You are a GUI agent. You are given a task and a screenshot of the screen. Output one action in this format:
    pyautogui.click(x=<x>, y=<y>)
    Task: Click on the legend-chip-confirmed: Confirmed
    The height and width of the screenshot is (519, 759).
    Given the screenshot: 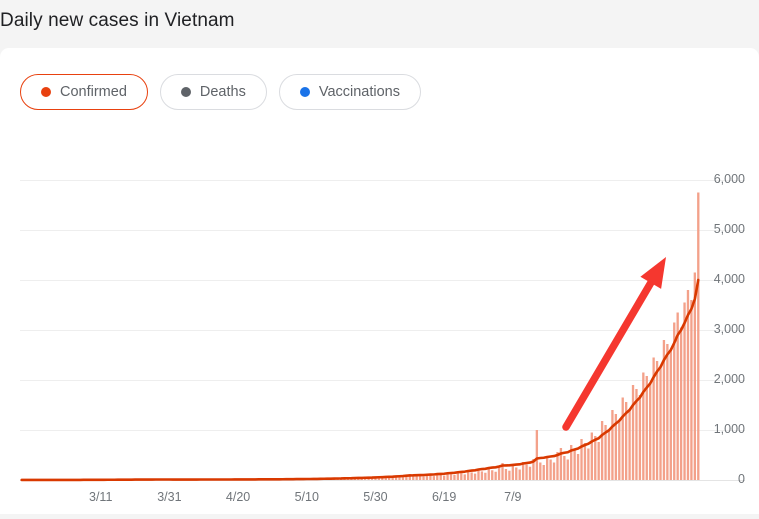 What is the action you would take?
    pyautogui.click(x=84, y=92)
    